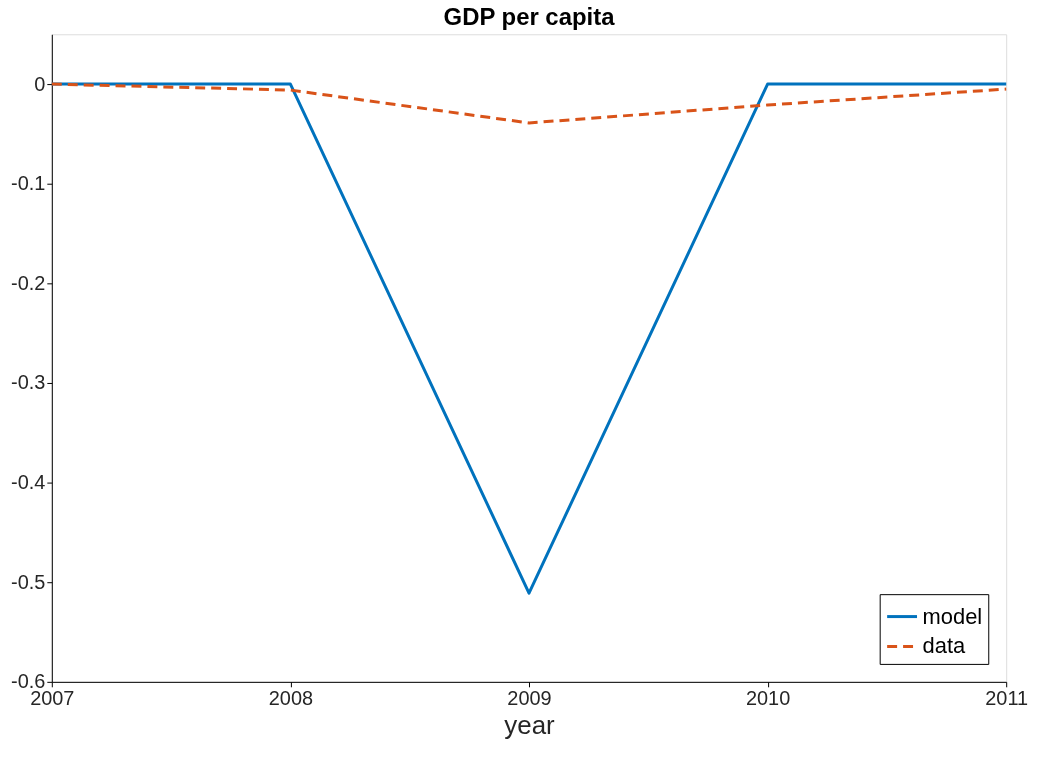 The width and height of the screenshot is (1058, 784). I want to click on x-tick-label: 2008, so click(291, 698).